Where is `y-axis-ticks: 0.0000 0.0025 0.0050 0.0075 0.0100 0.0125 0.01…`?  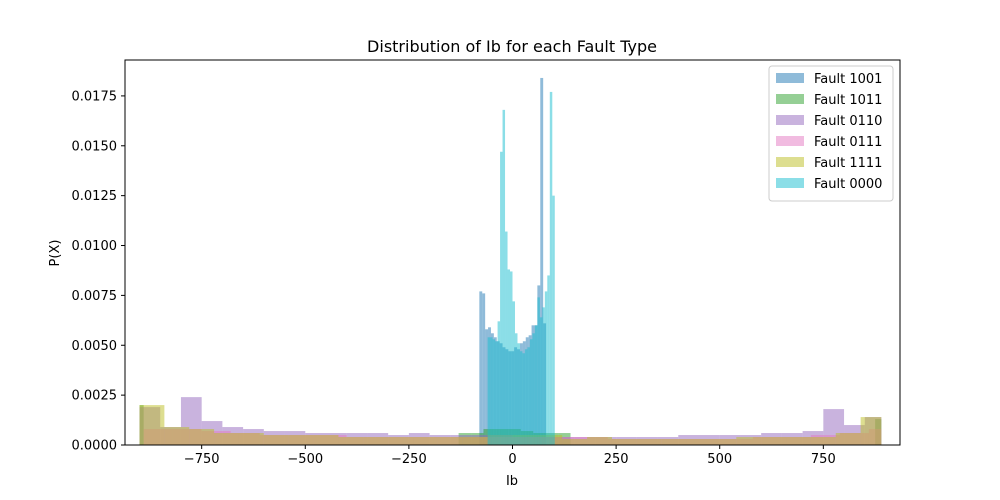 y-axis-ticks: 0.0000 0.0025 0.0050 0.0075 0.0100 0.0125 0.01… is located at coordinates (98, 271).